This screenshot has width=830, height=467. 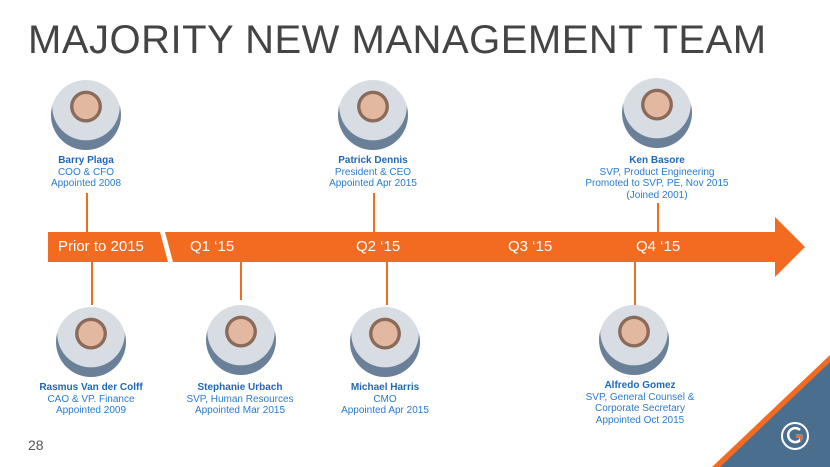 I want to click on page-title: MAJORITY NEW MANAGEMENT TEAM, so click(x=397, y=40).